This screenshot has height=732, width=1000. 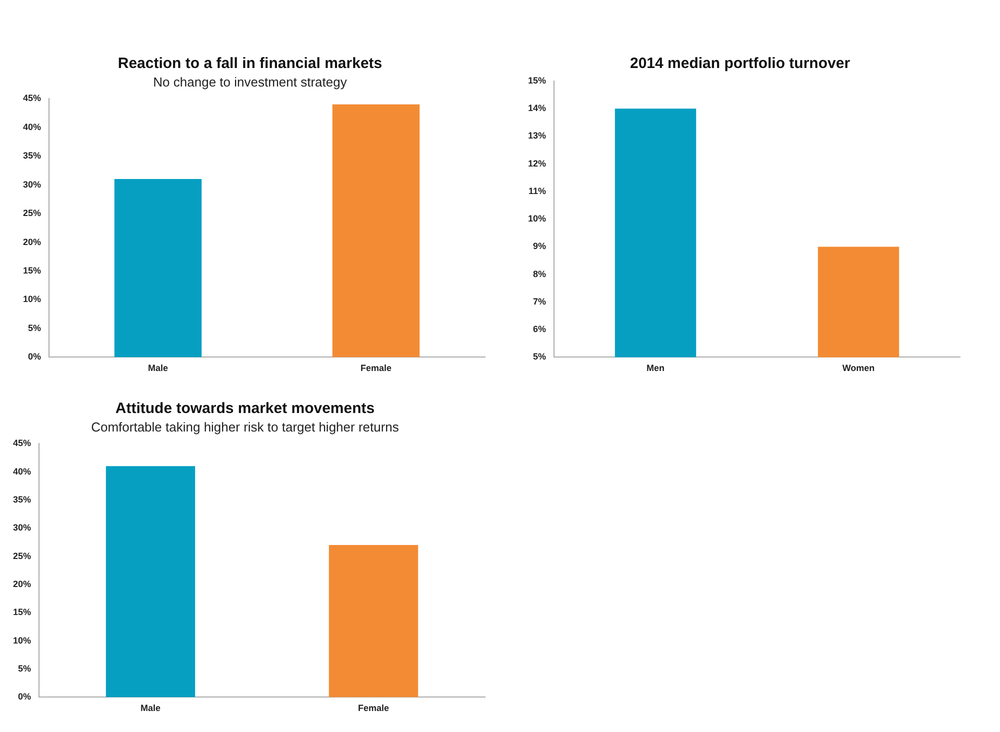 What do you see at coordinates (539, 329) in the screenshot?
I see `y-tick-label: 6%` at bounding box center [539, 329].